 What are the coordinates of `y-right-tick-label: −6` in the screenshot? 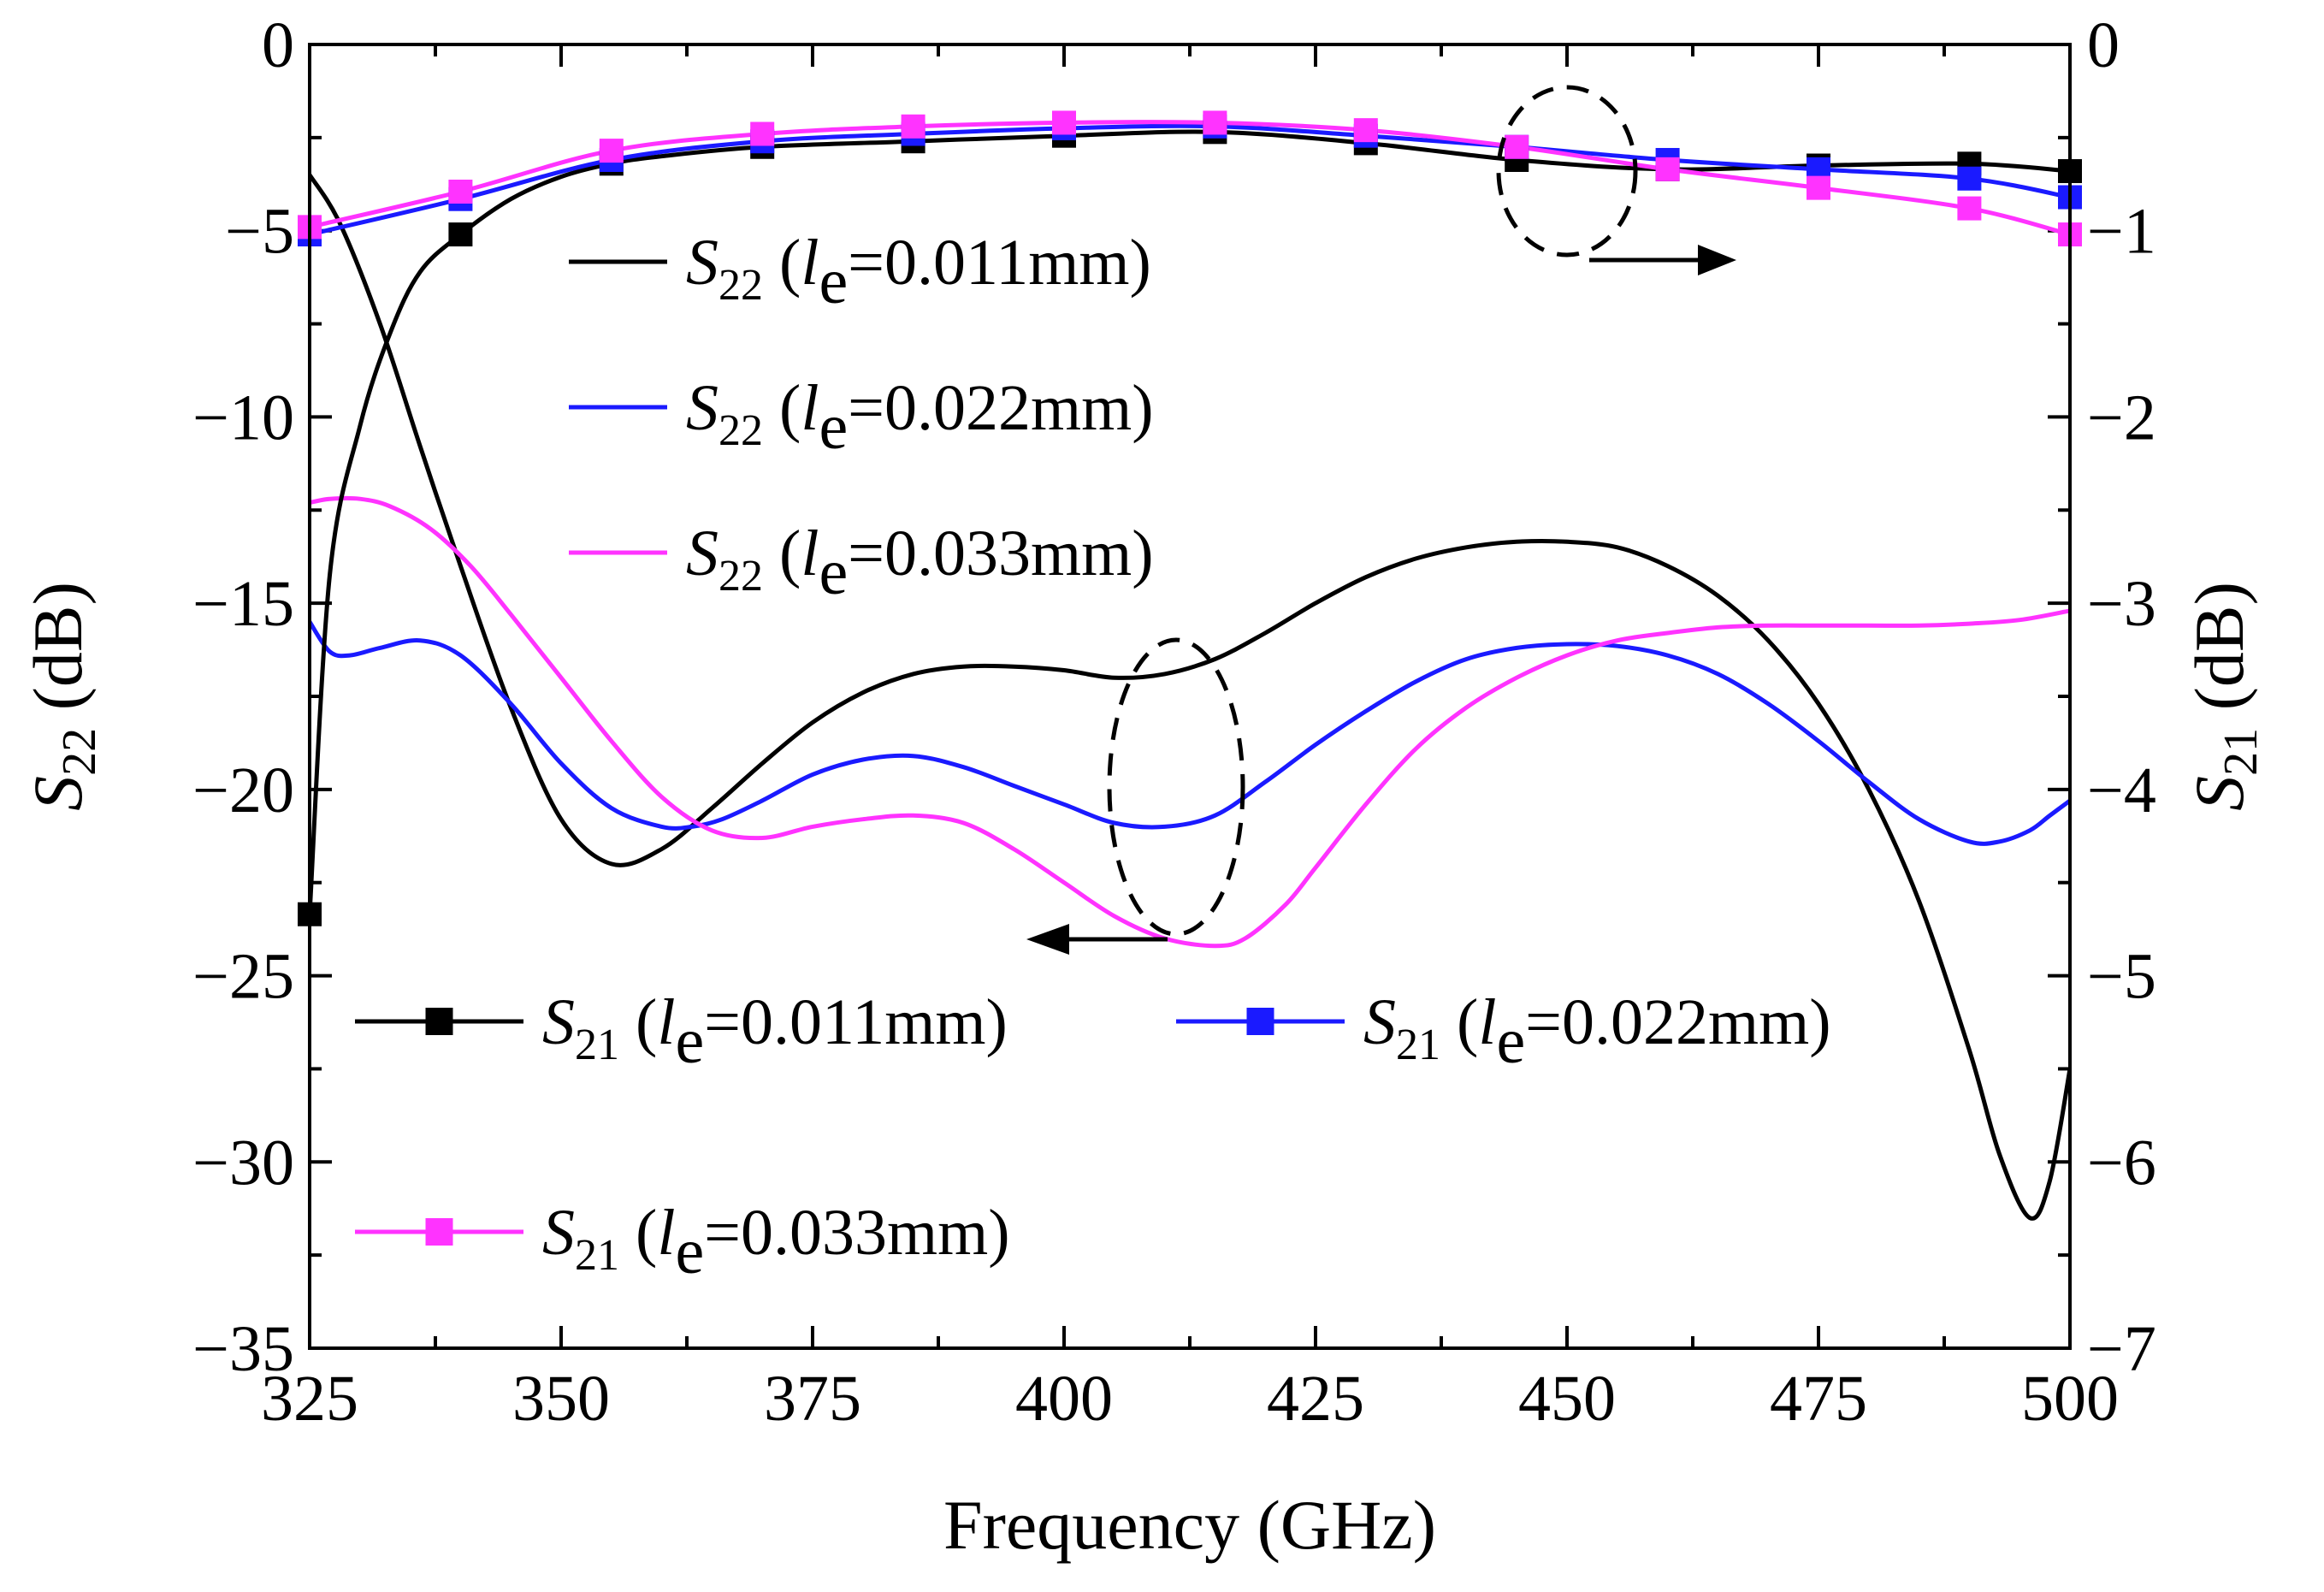 It's located at (2121, 1162).